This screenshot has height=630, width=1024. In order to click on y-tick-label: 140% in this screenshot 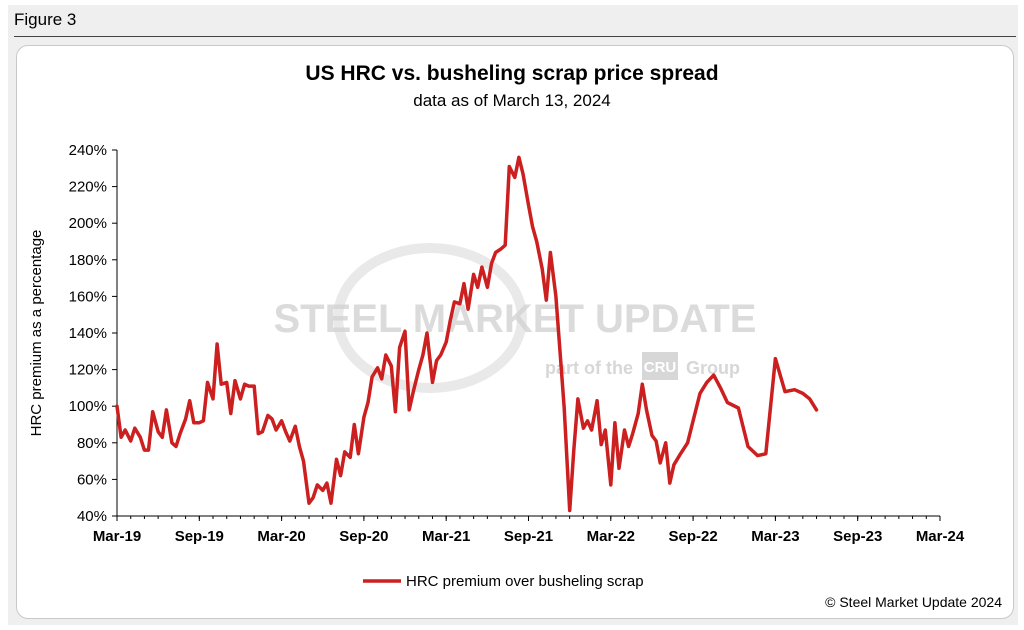, I will do `click(88, 333)`.